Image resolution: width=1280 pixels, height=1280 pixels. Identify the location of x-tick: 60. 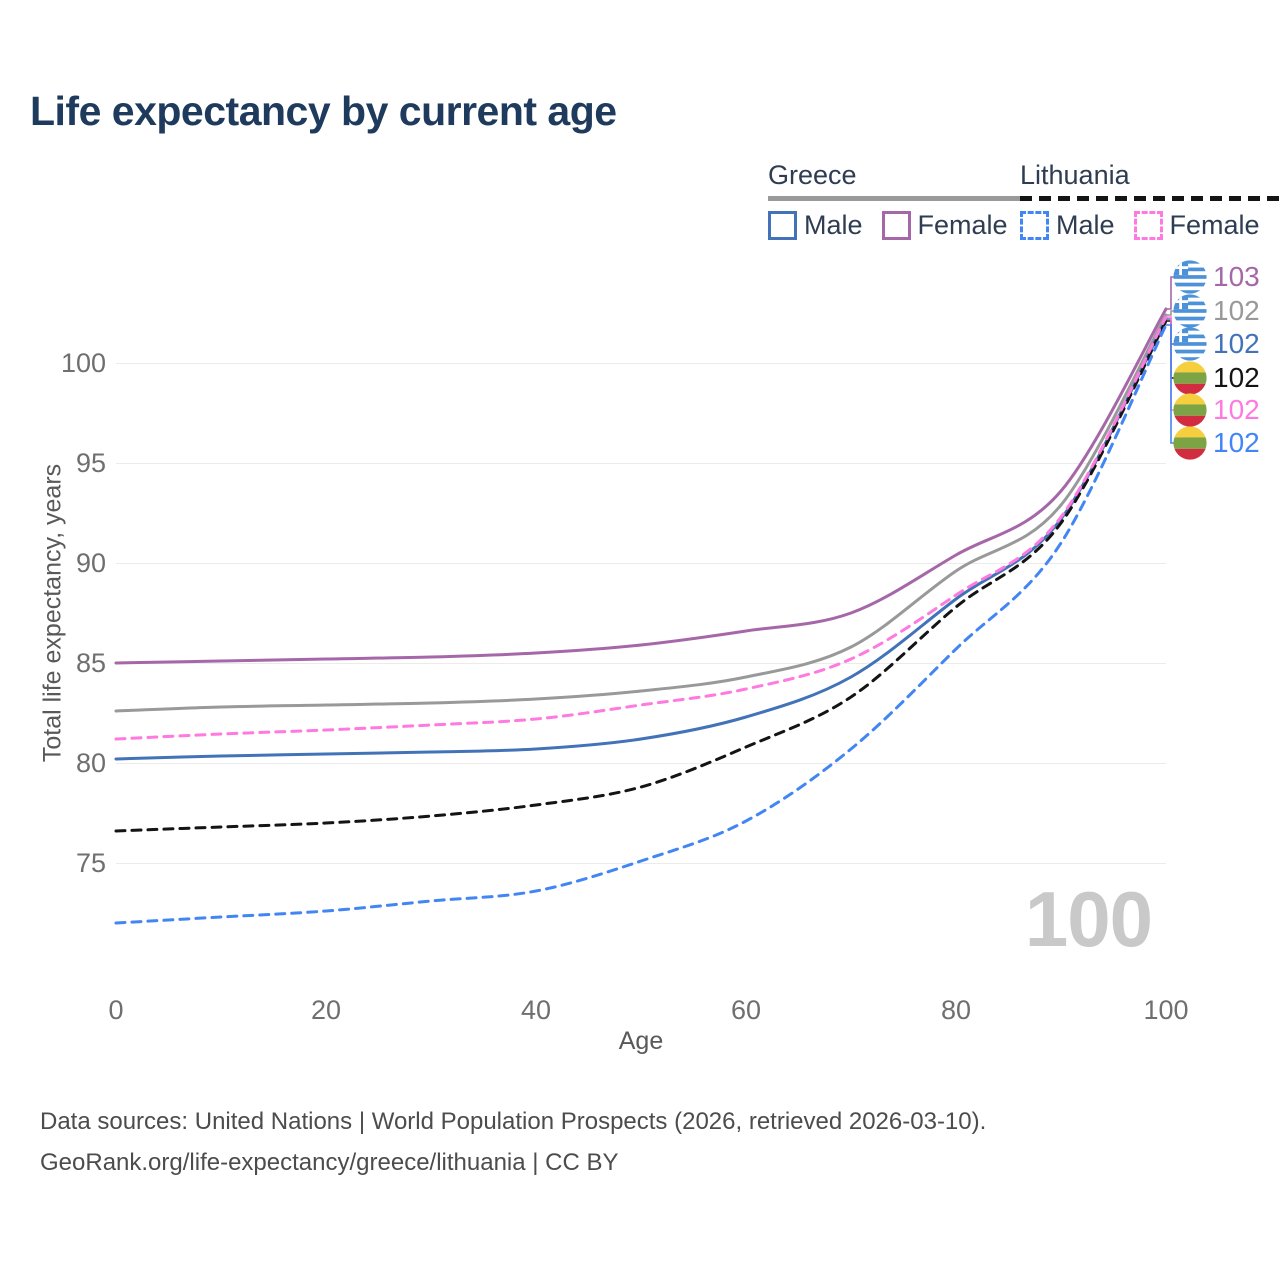
(746, 1010).